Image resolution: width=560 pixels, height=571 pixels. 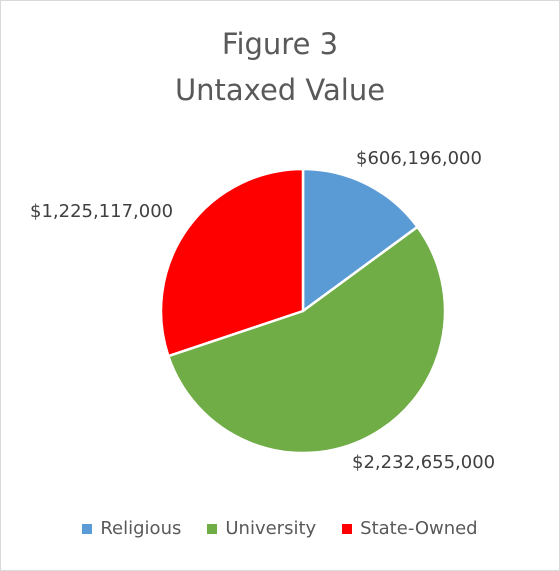 What do you see at coordinates (360, 240) in the screenshot?
I see `pie-slice-religious` at bounding box center [360, 240].